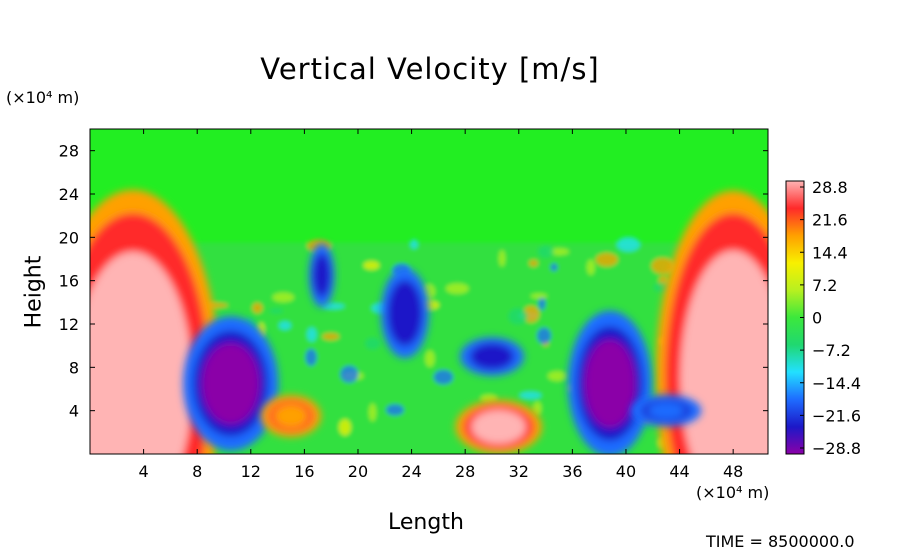 The image size is (904, 551). Describe the element at coordinates (69, 281) in the screenshot. I see `y-tick-label: 16` at that location.